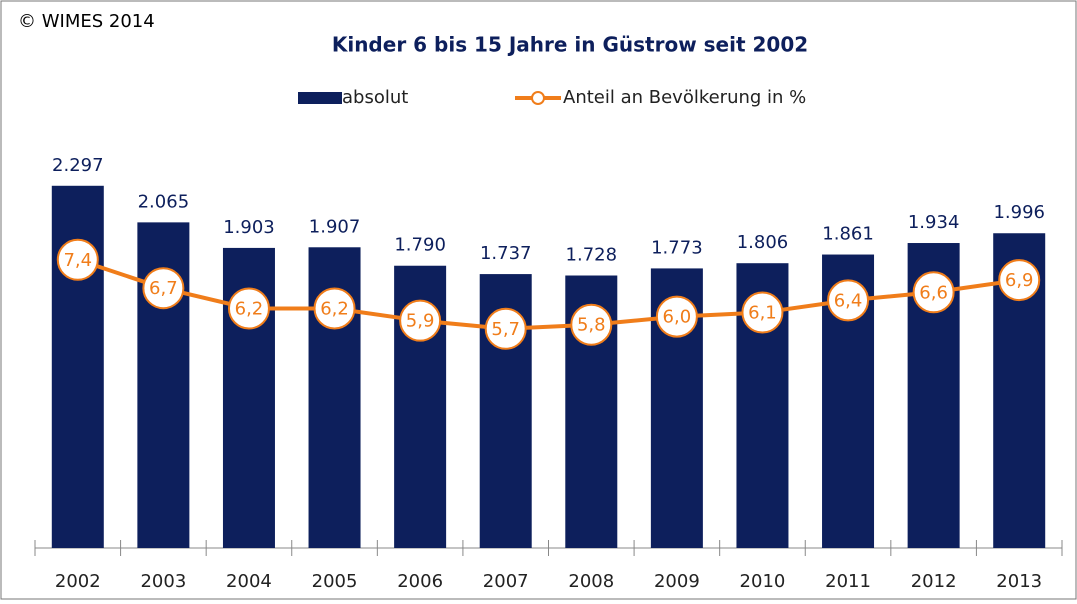 The height and width of the screenshot is (604, 1077). I want to click on x-tick-label: 2007, so click(506, 581).